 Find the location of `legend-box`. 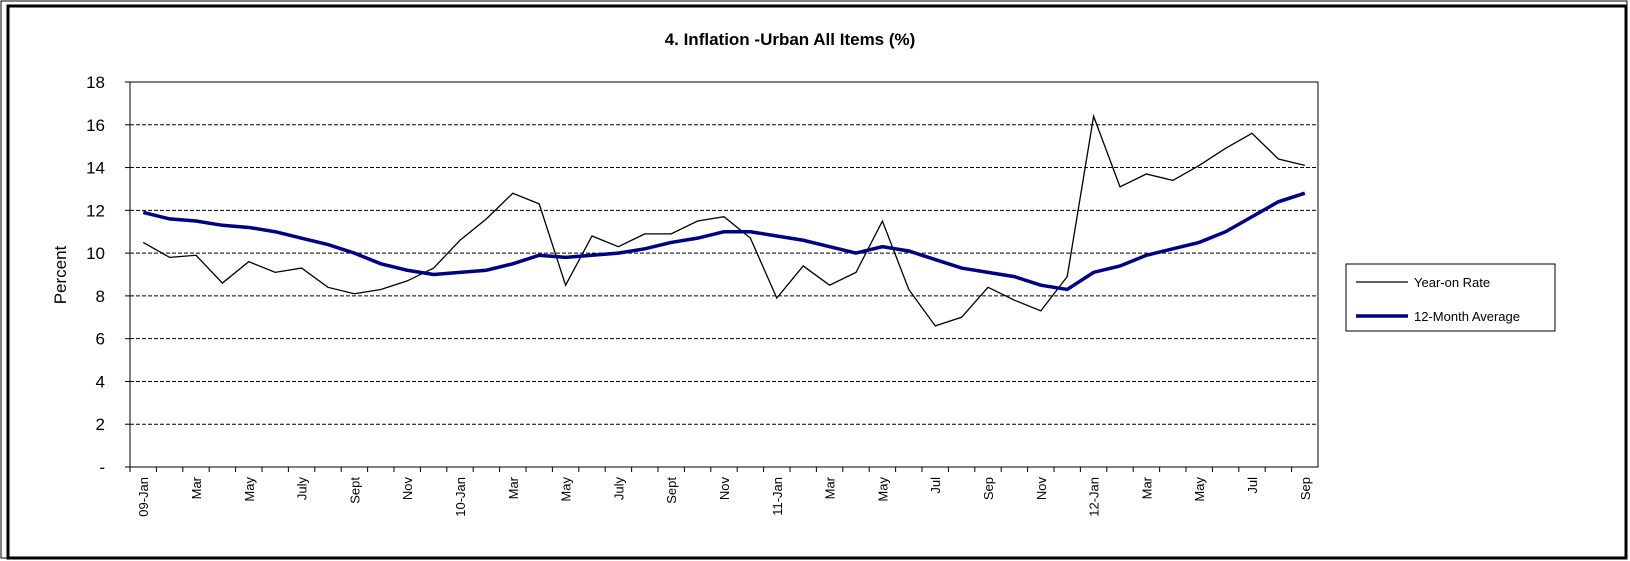

legend-box is located at coordinates (1450, 297).